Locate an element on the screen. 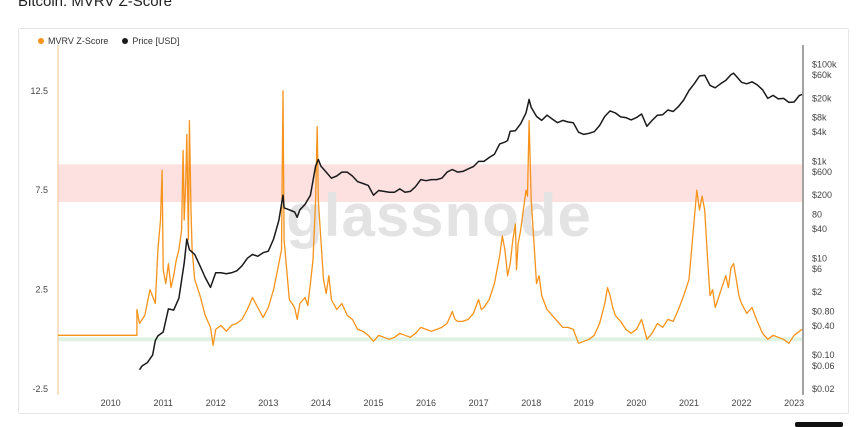 This screenshot has height=427, width=865. legend-label-price: Price [USD] is located at coordinates (156, 41).